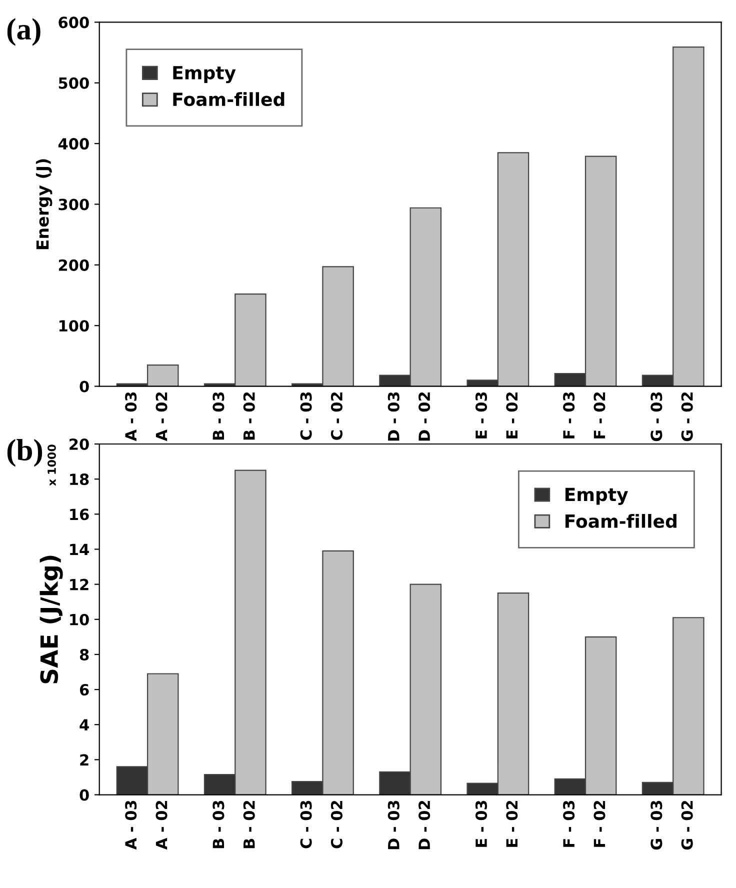 This screenshot has height=888, width=736. Describe the element at coordinates (84, 690) in the screenshot. I see `y-tick-label: 6` at that location.